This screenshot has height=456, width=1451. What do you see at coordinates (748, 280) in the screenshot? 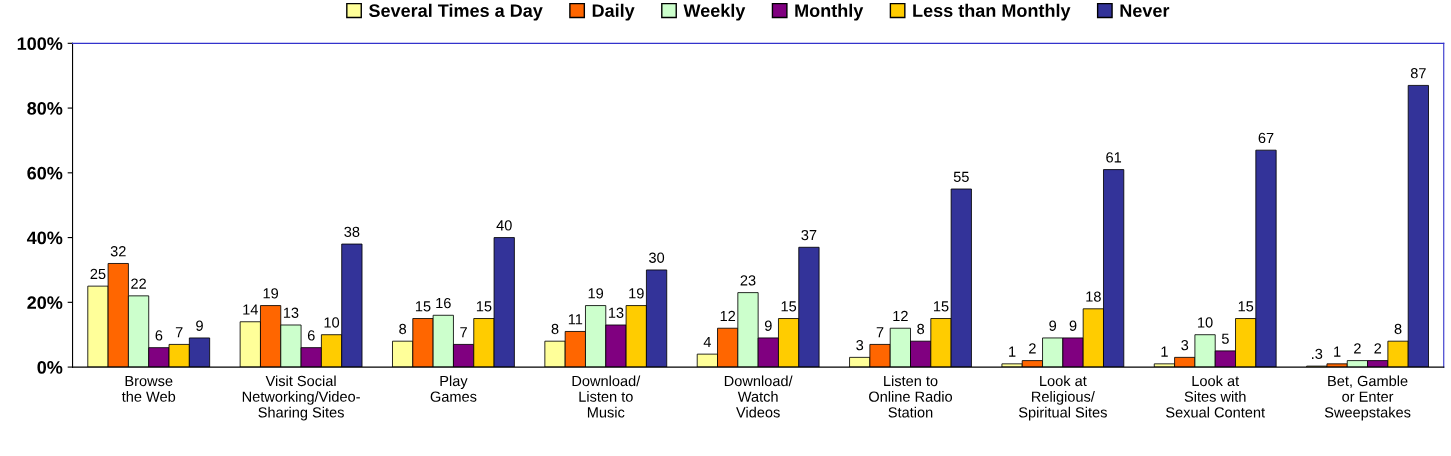
I see `data-label: 23` at bounding box center [748, 280].